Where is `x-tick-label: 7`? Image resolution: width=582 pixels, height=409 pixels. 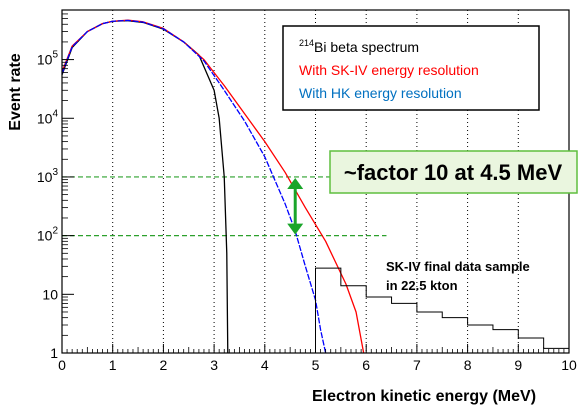
x-tick-label: 7 is located at coordinates (417, 365).